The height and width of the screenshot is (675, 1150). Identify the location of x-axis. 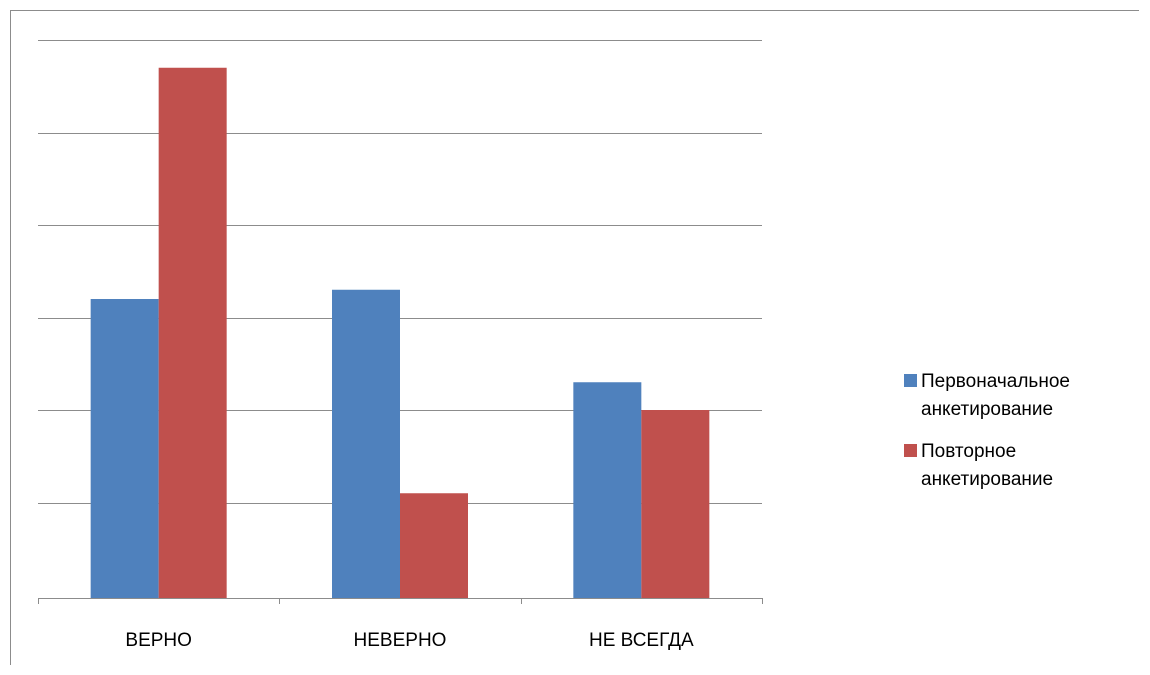
(400, 601).